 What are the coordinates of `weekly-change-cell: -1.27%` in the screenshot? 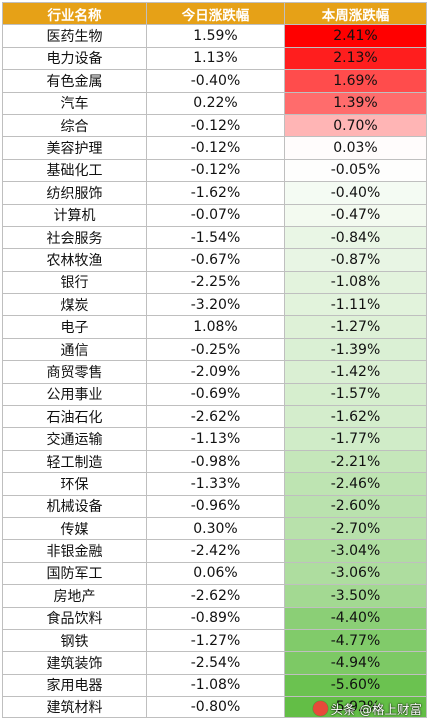 It's located at (355, 327).